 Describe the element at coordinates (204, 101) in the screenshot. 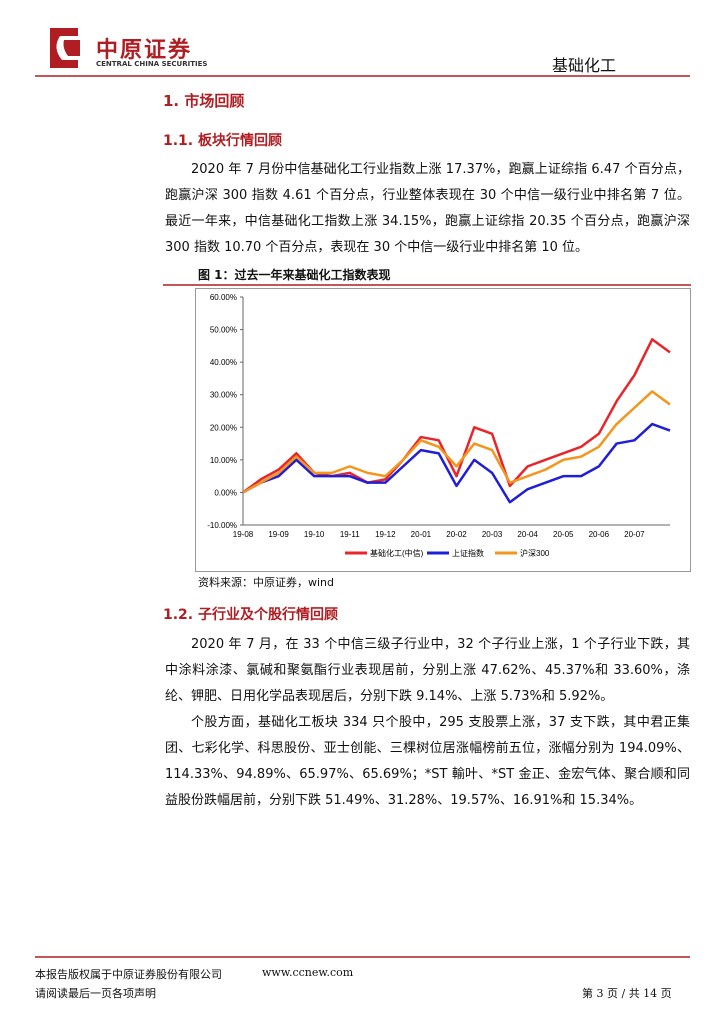

I see `section-heading: 1. 市场回顾` at that location.